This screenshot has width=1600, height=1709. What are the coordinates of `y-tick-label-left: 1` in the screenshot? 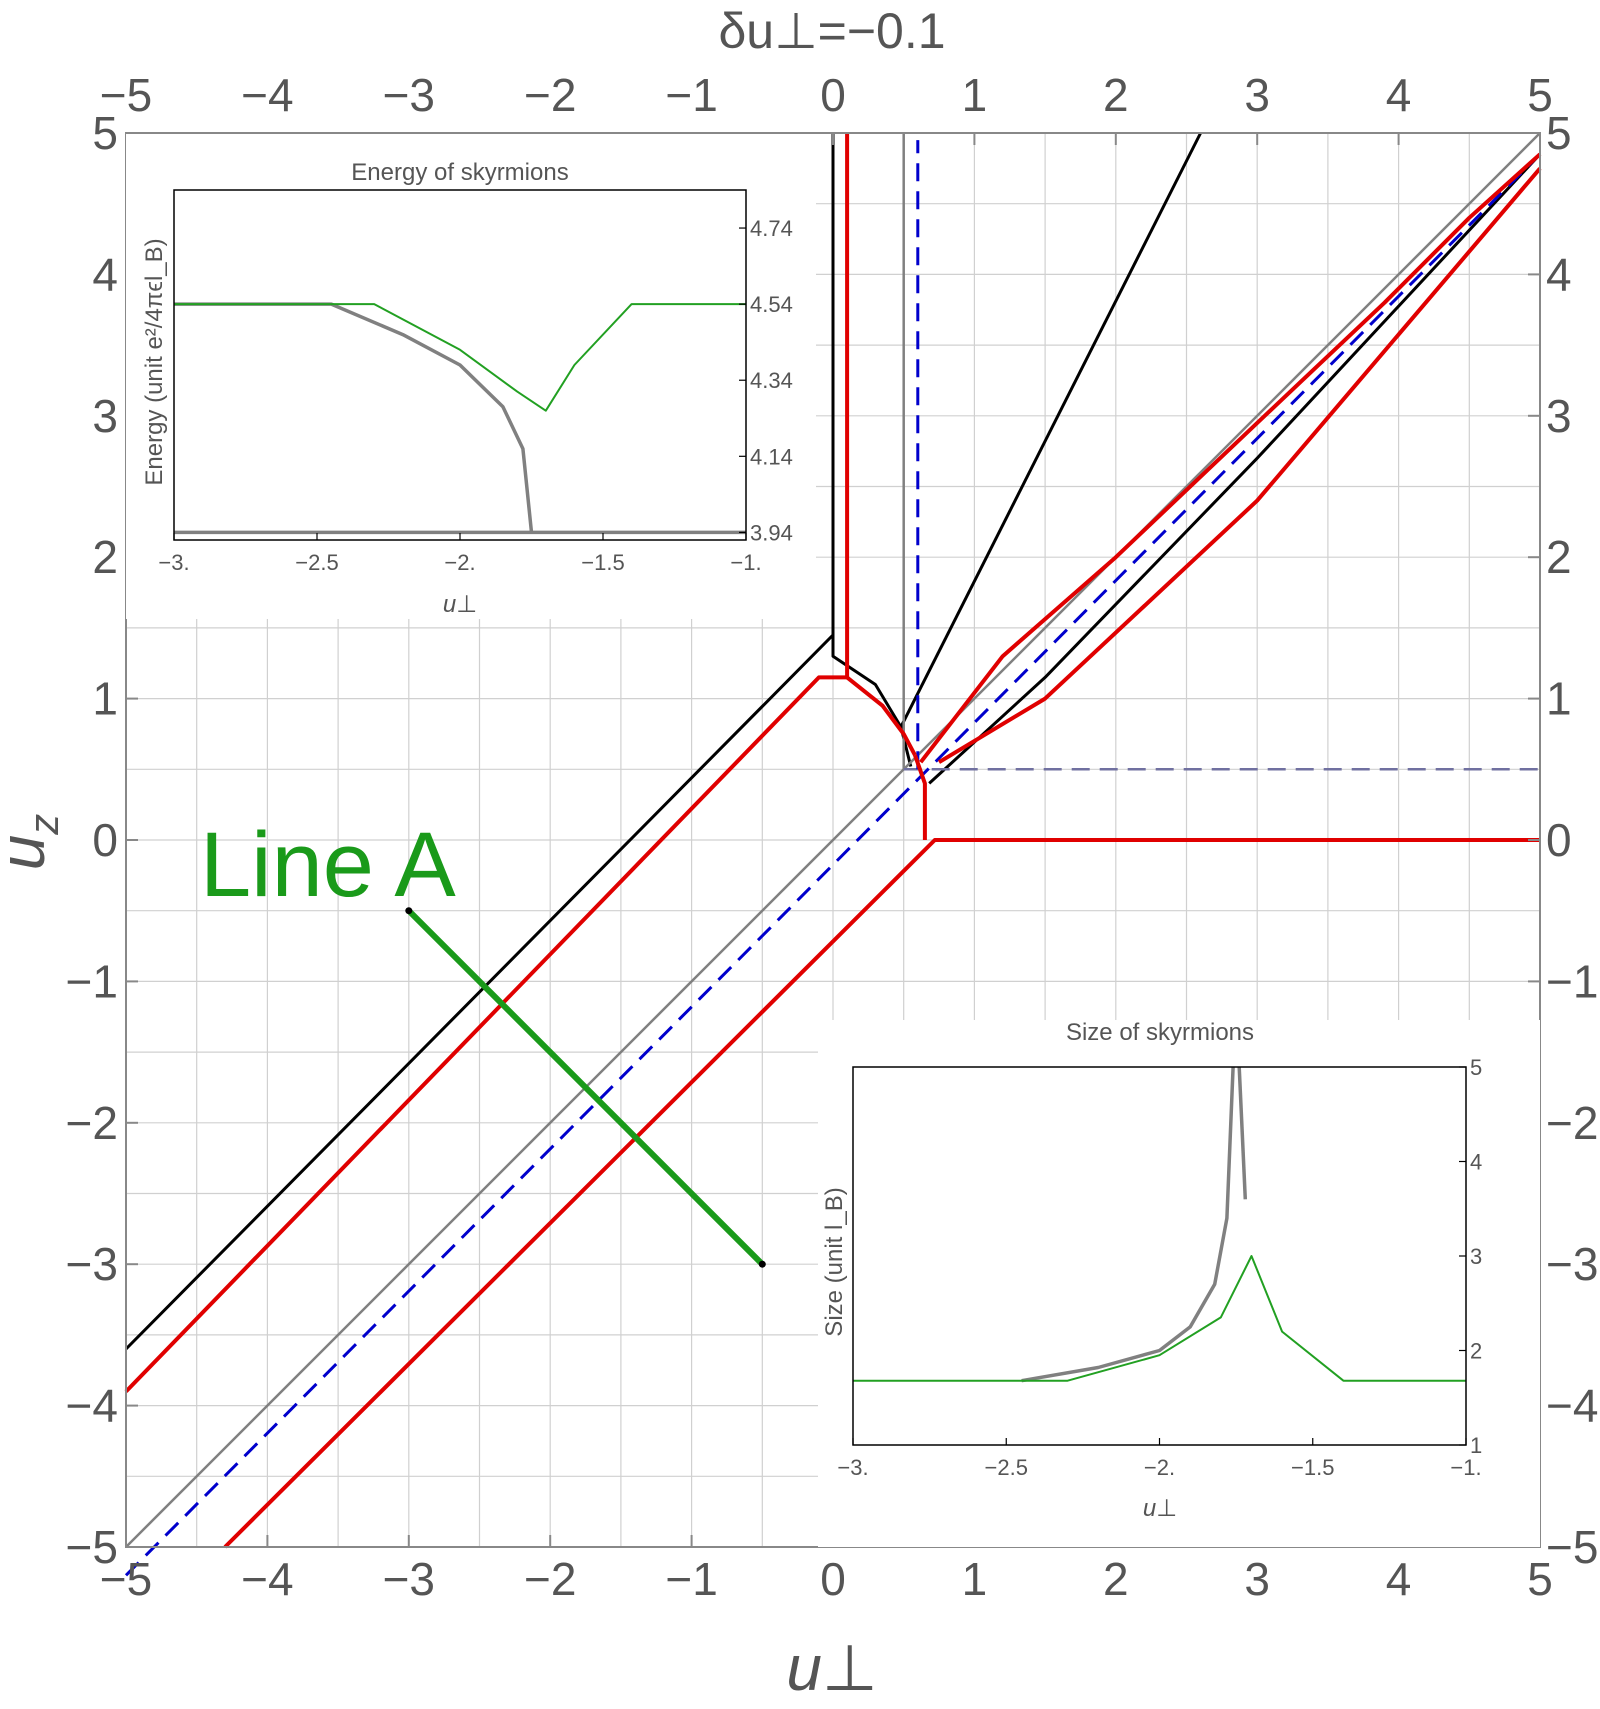 It's located at (105, 699).